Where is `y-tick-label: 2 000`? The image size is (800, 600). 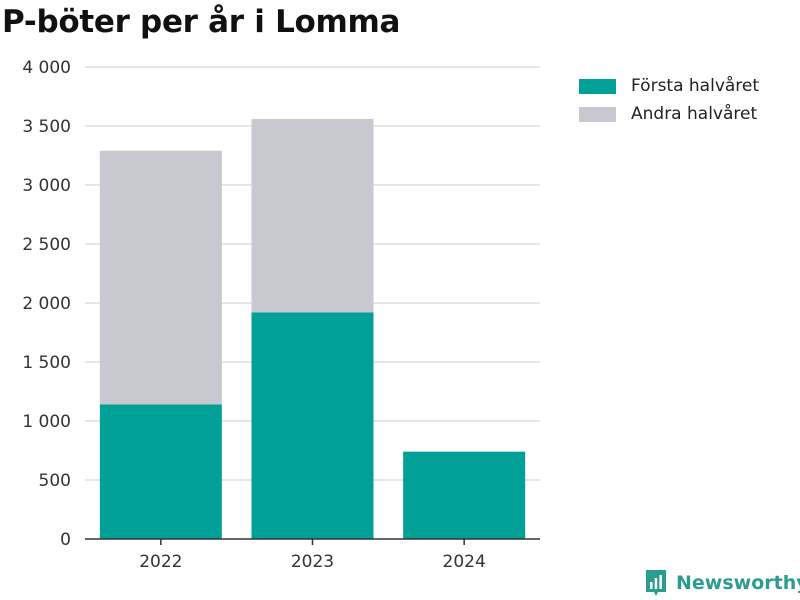
y-tick-label: 2 000 is located at coordinates (46, 304).